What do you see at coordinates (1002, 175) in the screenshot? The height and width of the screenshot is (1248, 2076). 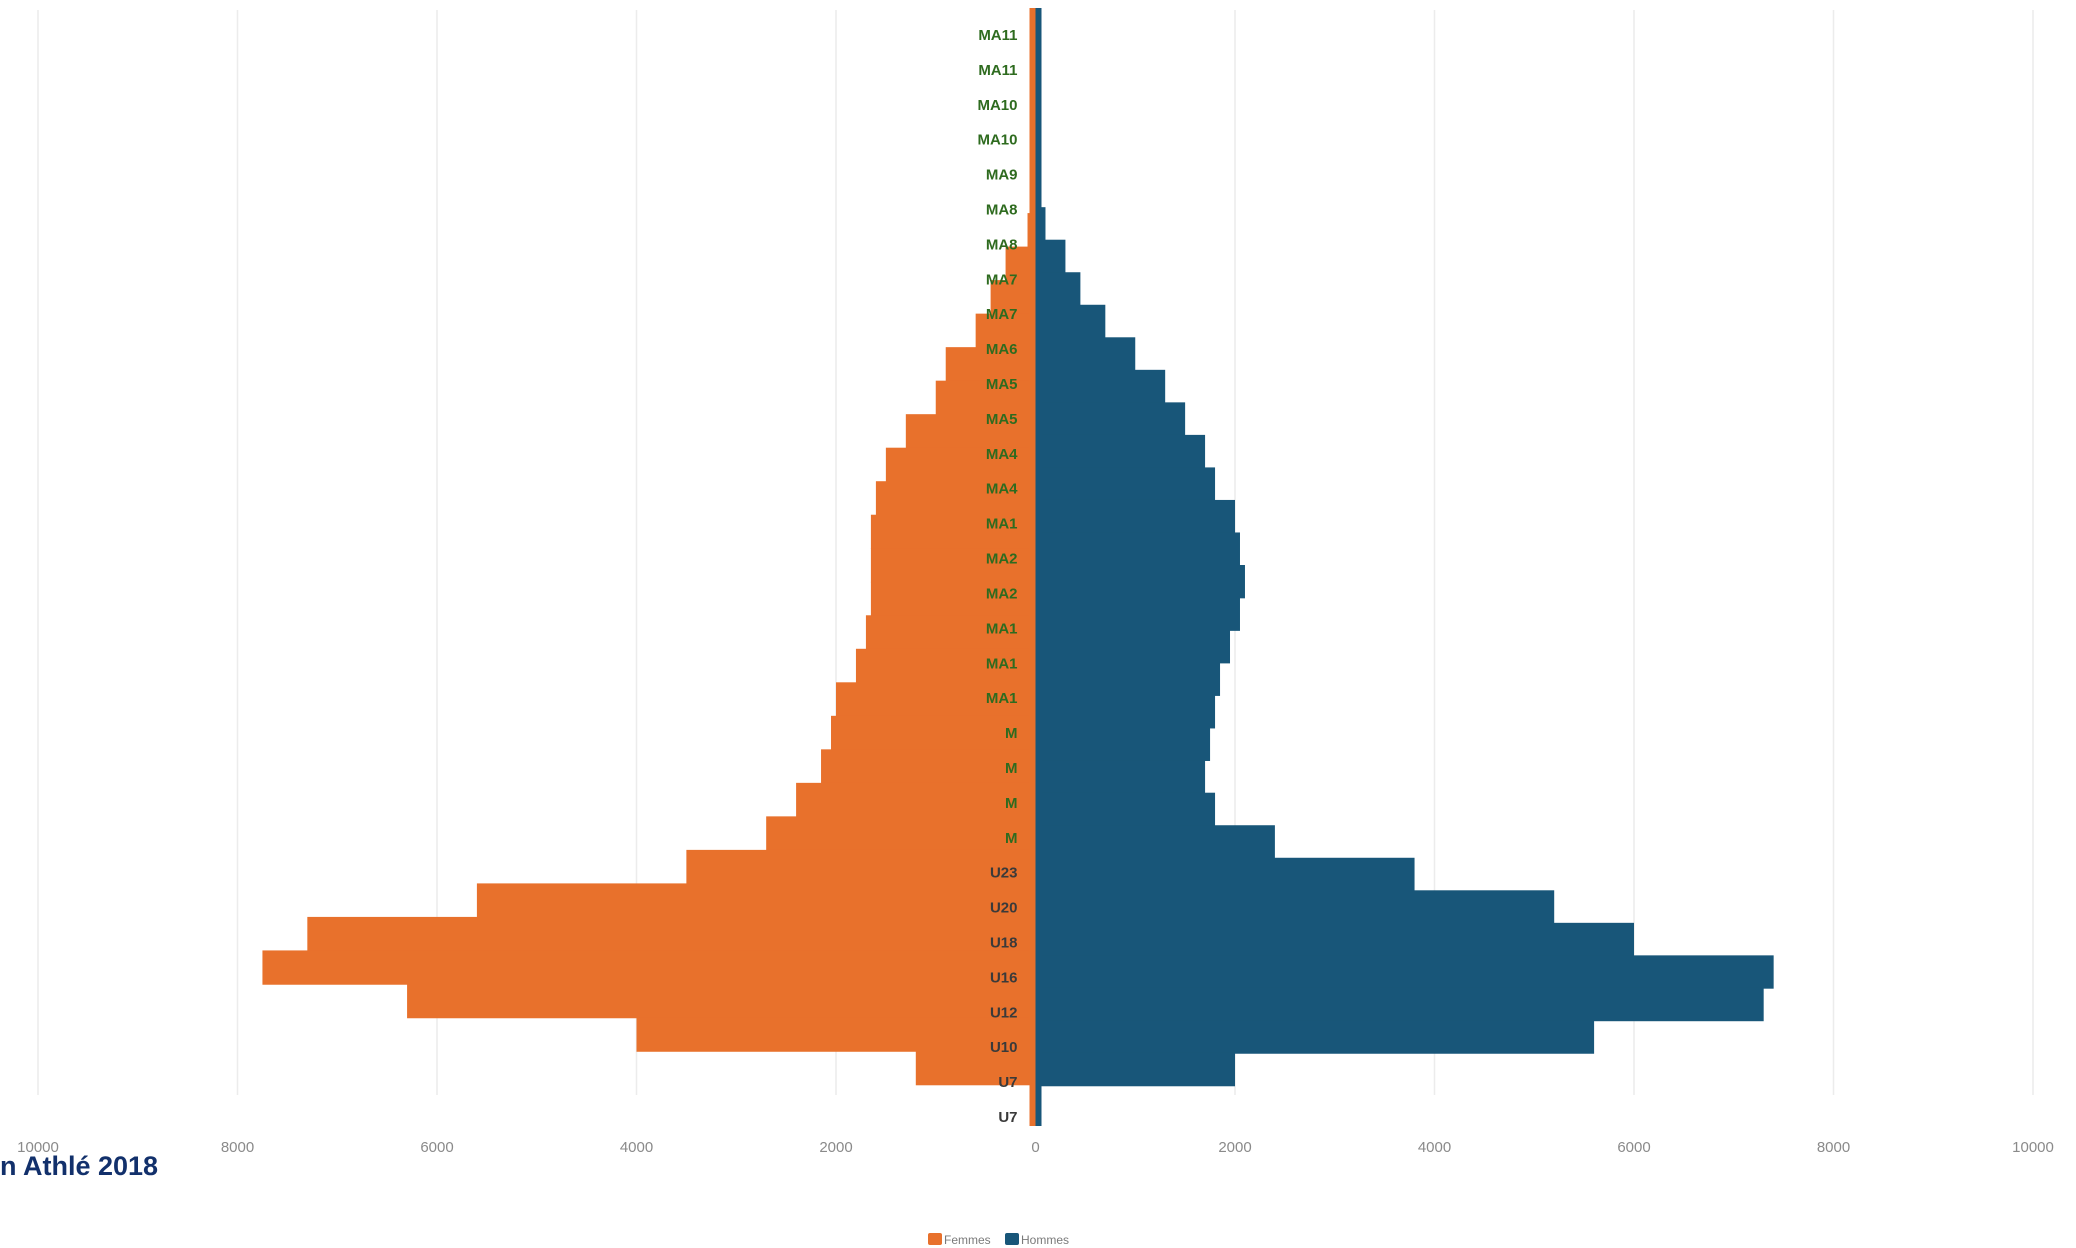 I see `category-label: MA9` at bounding box center [1002, 175].